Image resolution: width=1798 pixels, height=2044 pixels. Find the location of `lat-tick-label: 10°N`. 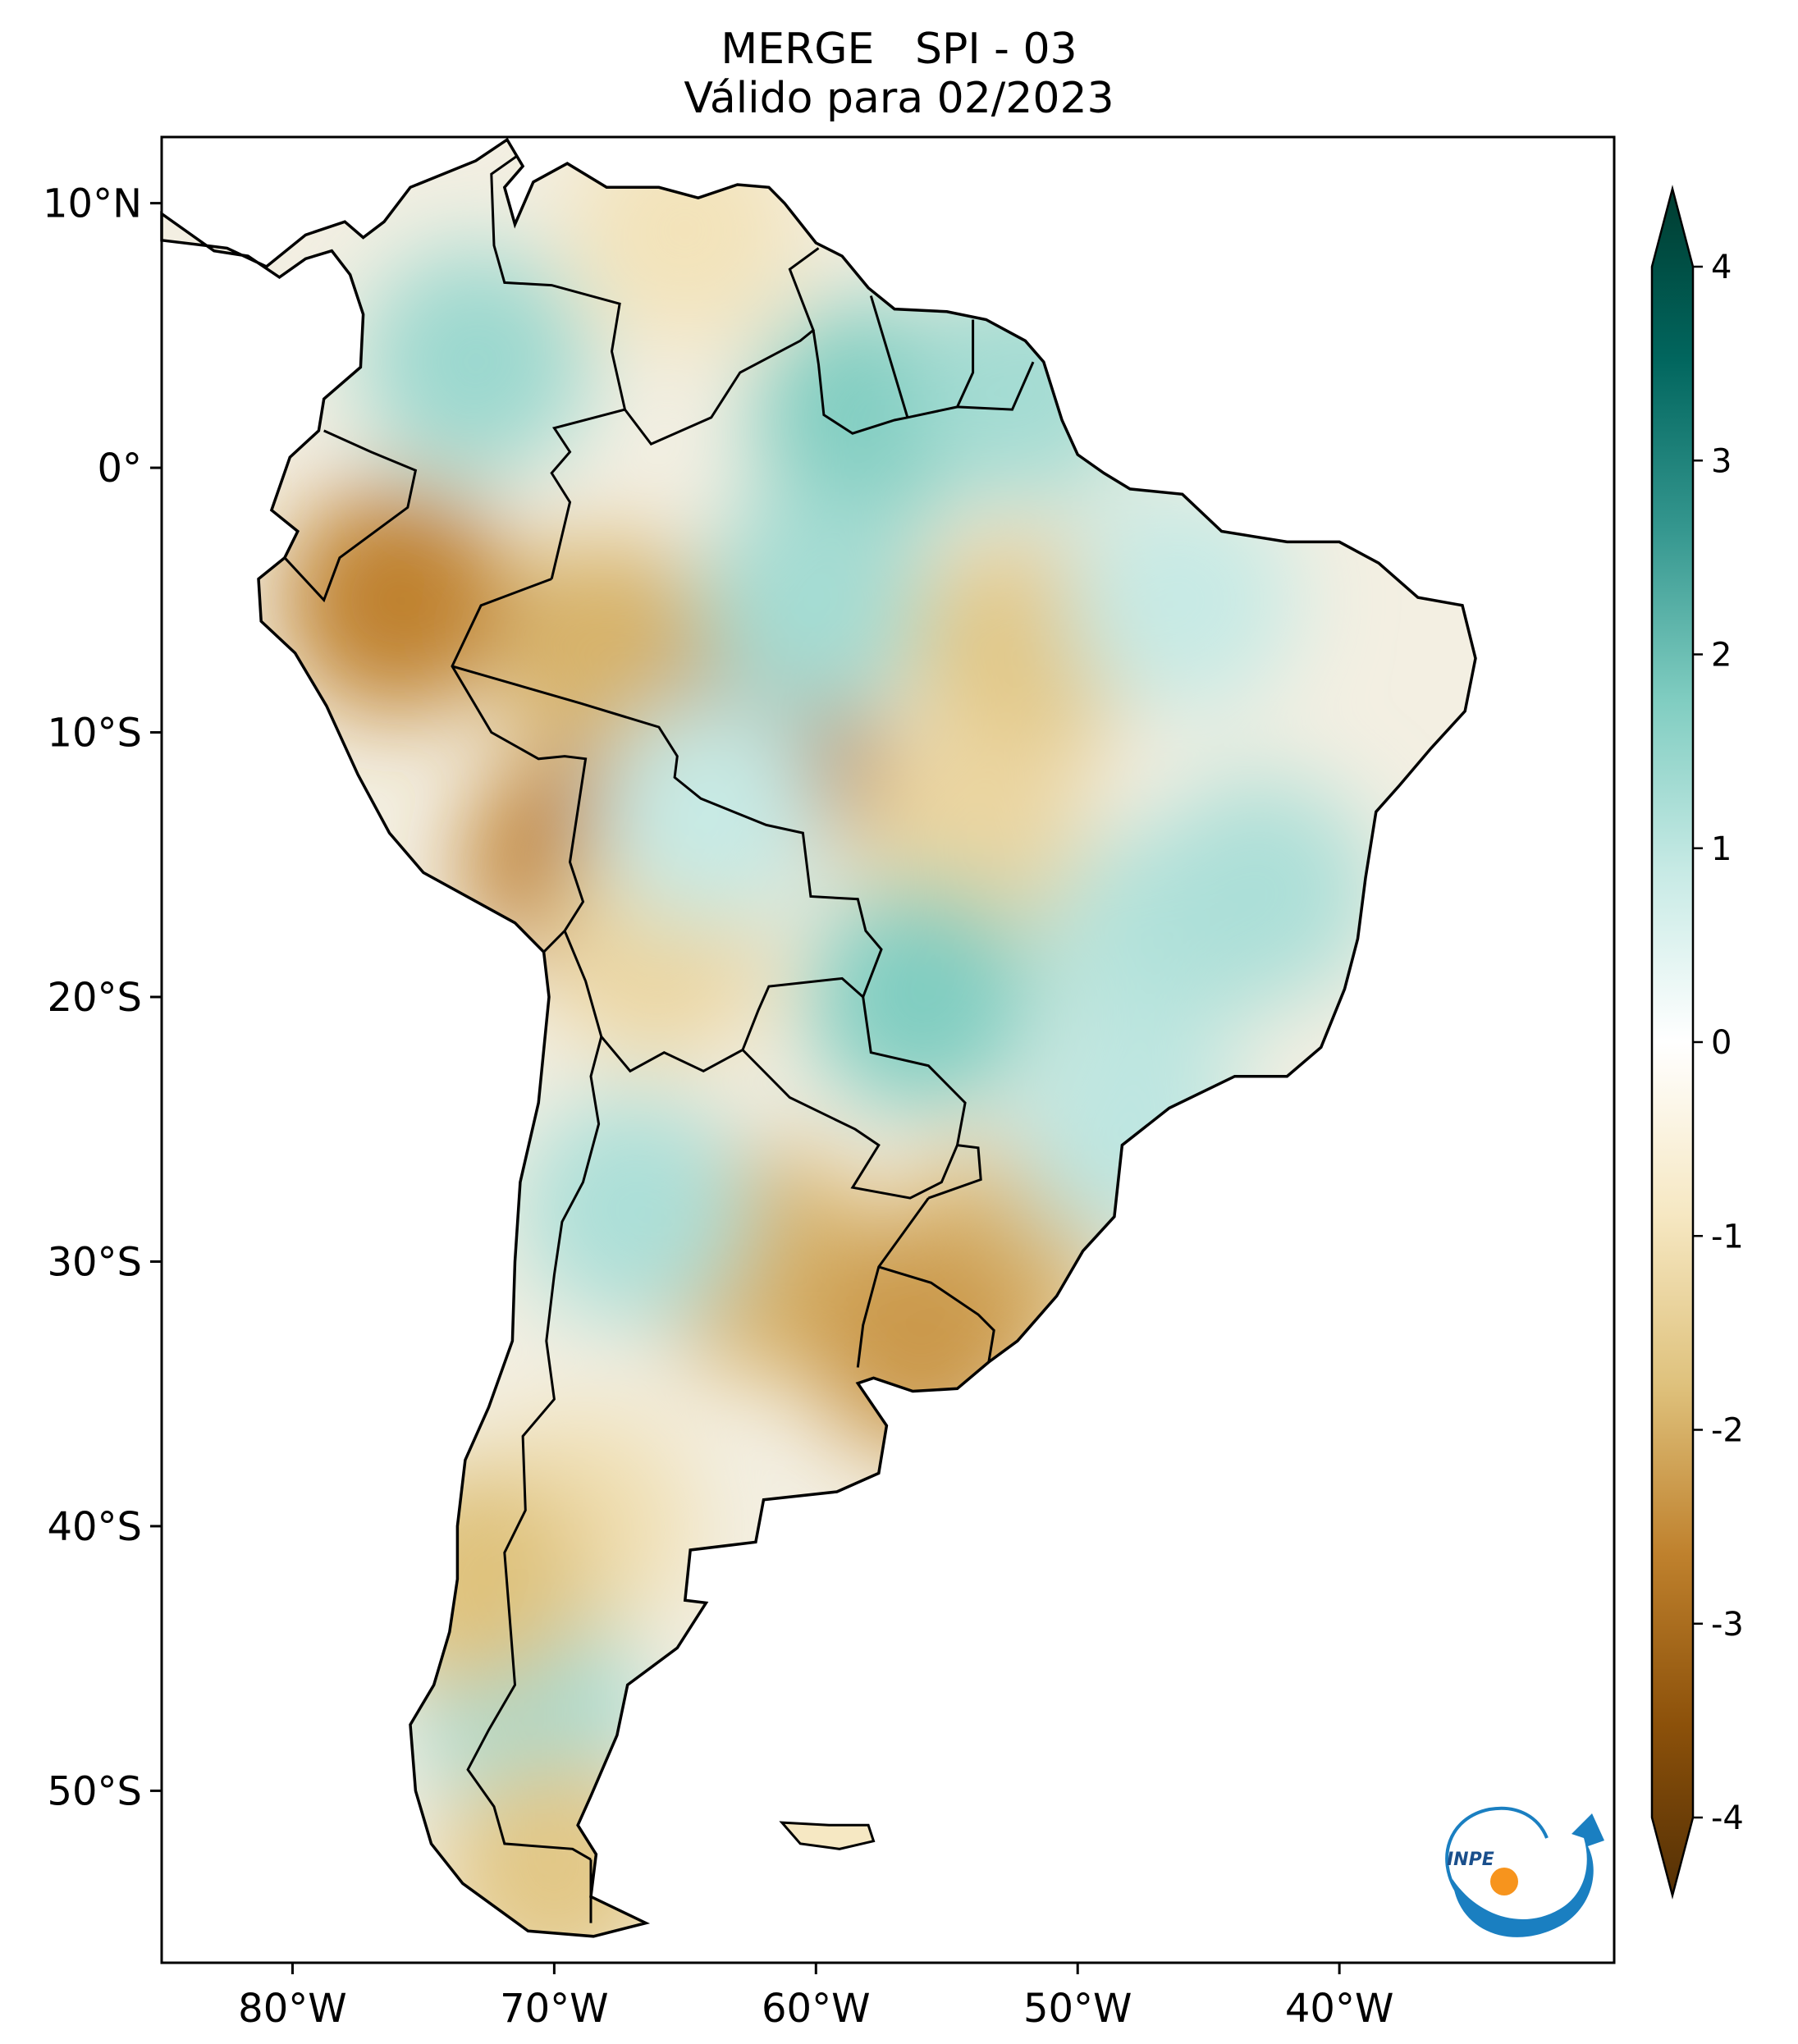

lat-tick-label: 10°N is located at coordinates (92, 204).